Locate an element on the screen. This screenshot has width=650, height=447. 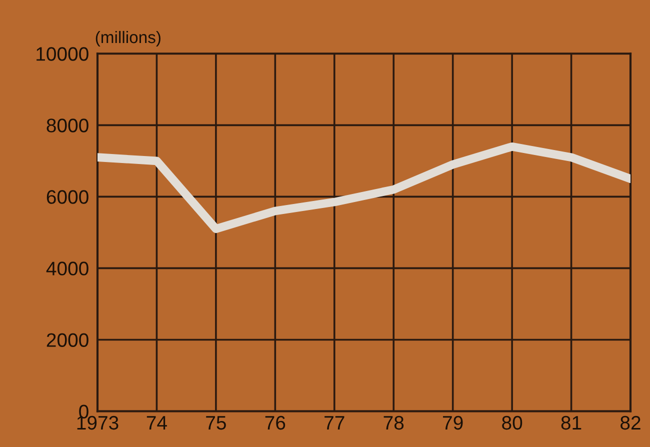
x-tick-label: 75 is located at coordinates (216, 423).